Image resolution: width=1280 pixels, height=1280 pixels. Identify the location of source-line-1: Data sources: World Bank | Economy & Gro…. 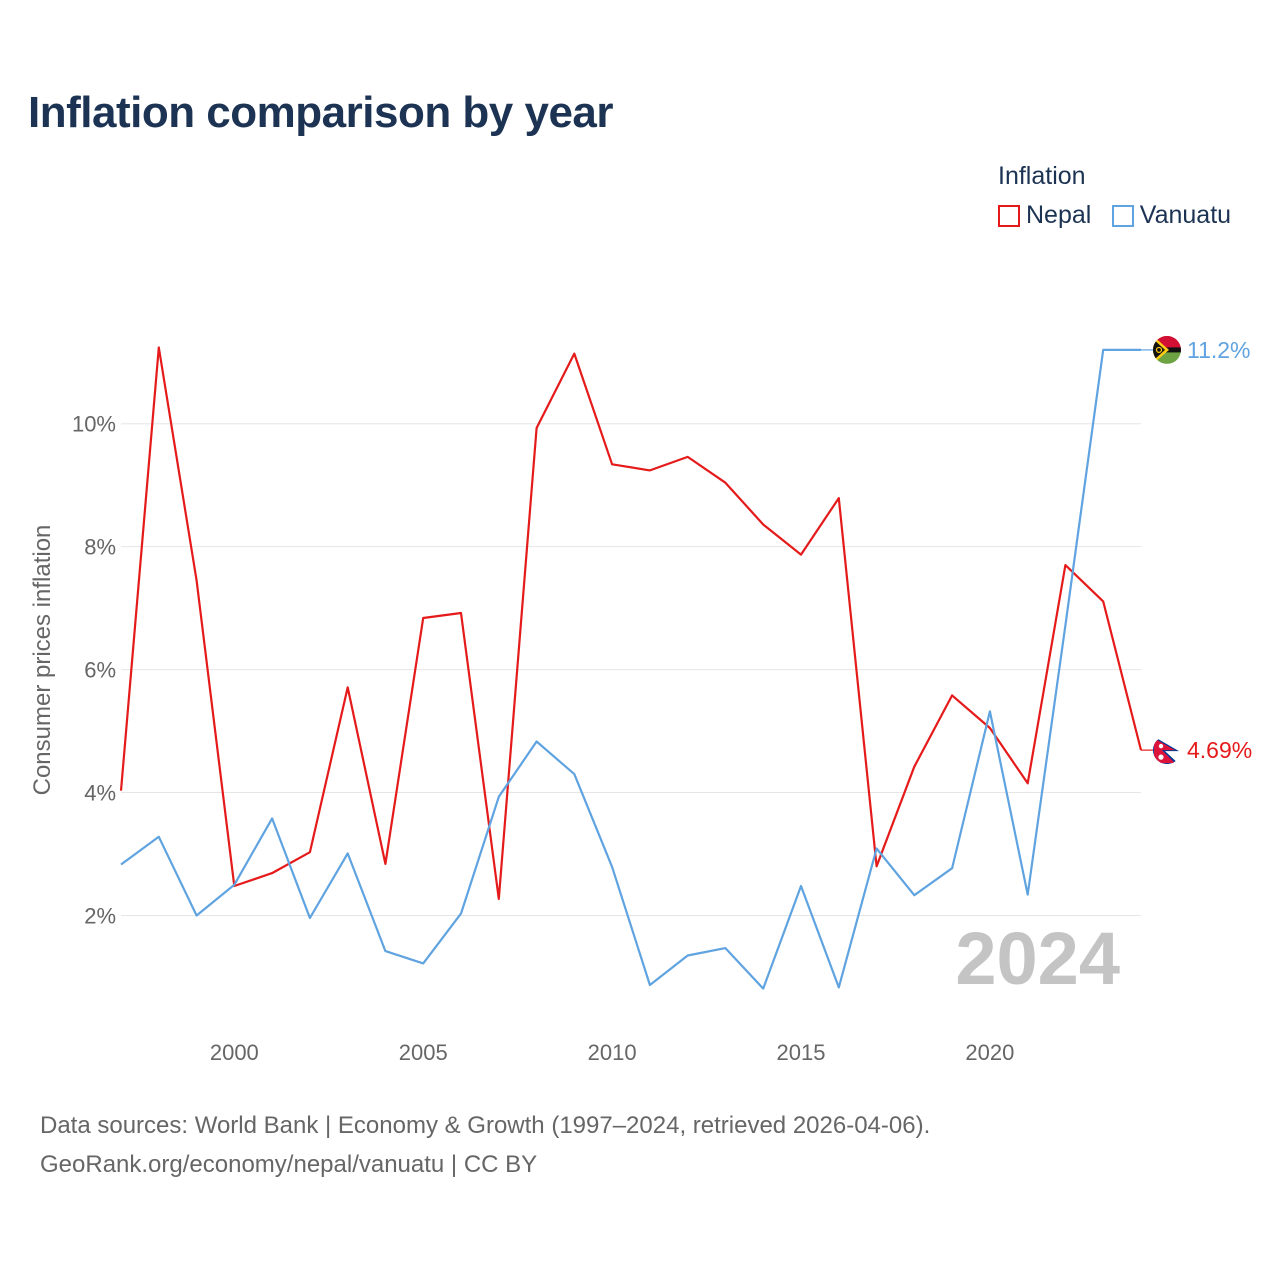
(485, 1125).